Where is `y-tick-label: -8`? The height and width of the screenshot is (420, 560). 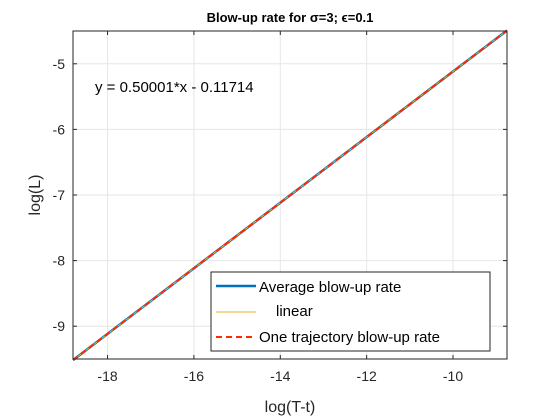
y-tick-label: -8 is located at coordinates (59, 261).